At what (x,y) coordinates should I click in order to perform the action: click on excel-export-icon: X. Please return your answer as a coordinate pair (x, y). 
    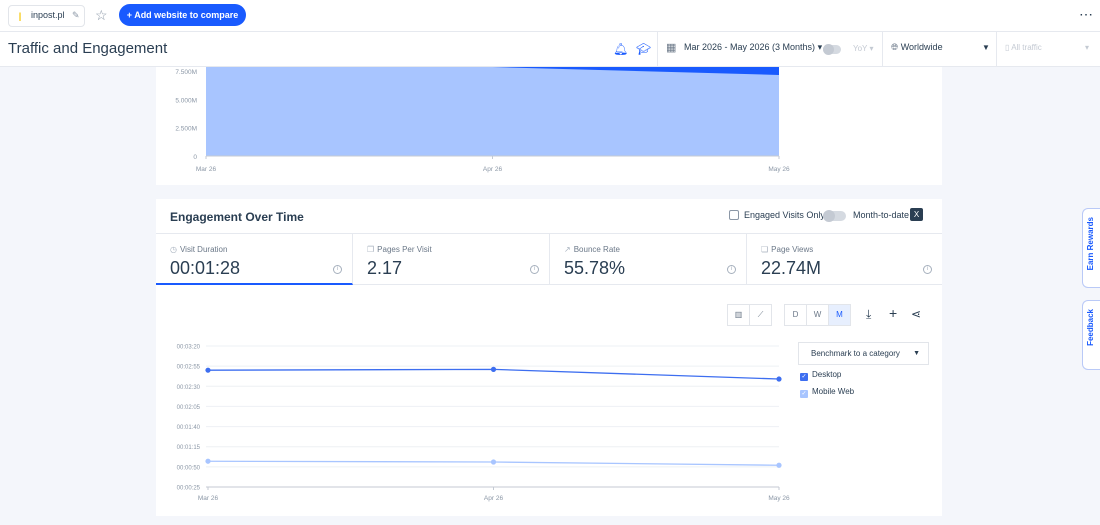
    Looking at the image, I should click on (916, 214).